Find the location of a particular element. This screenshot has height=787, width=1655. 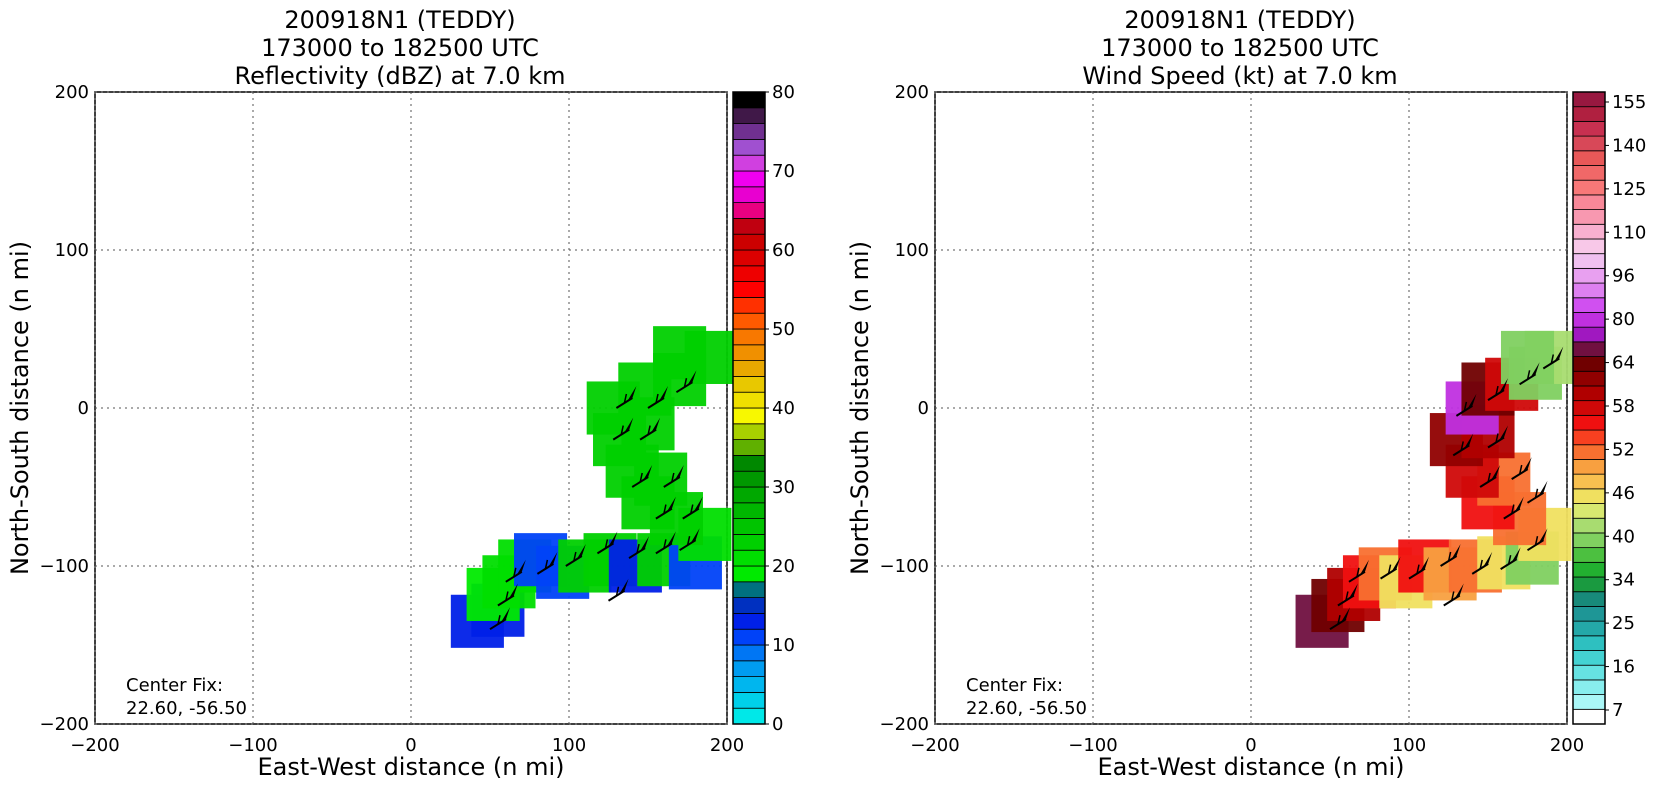

title-line-2: 173000 to 182500 UTC is located at coordinates (400, 48).